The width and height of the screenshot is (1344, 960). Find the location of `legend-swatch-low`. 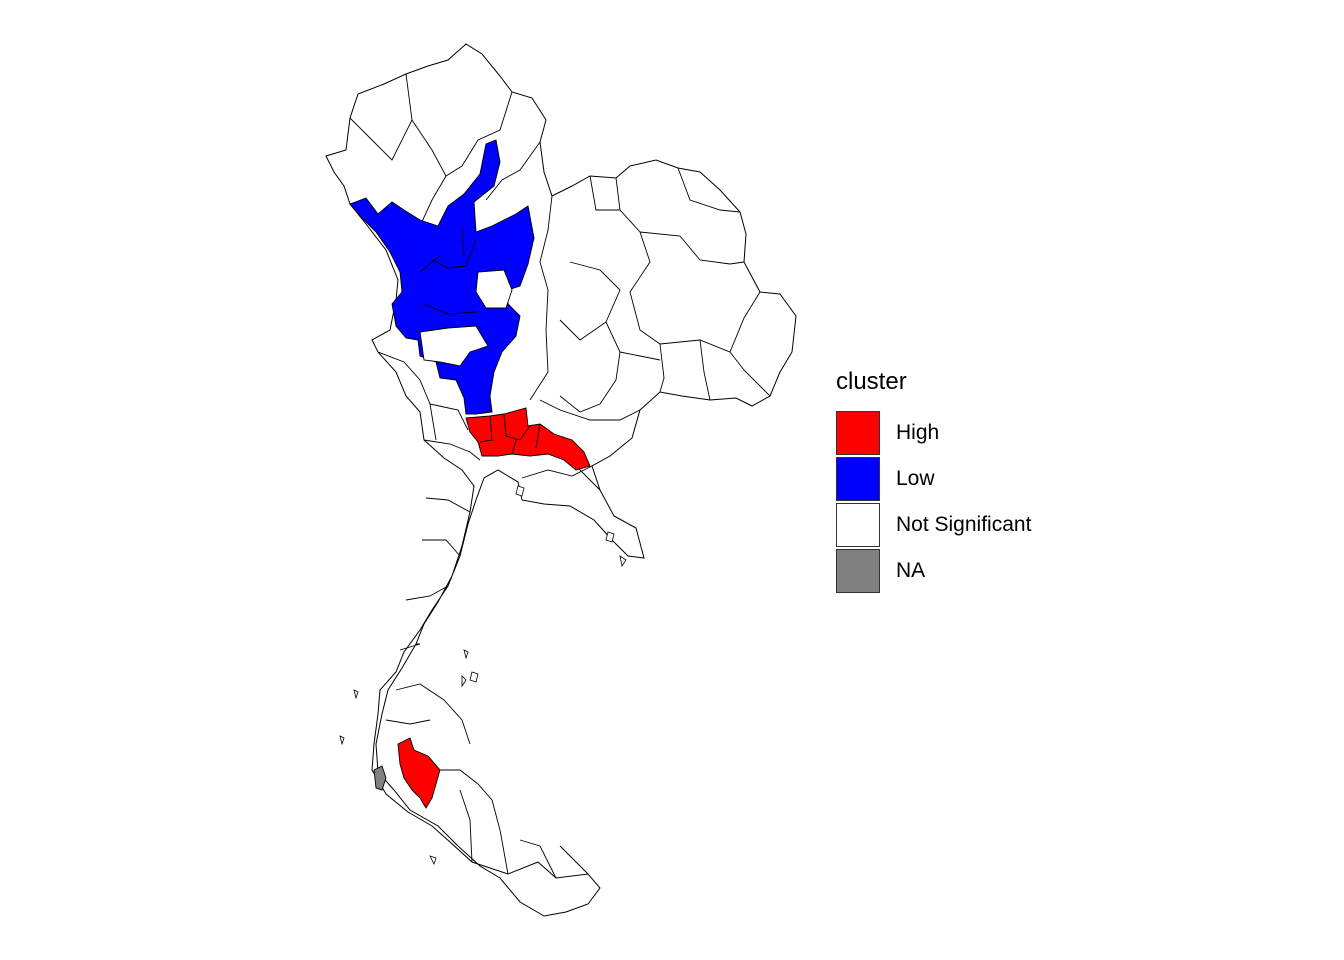

legend-swatch-low is located at coordinates (858, 479).